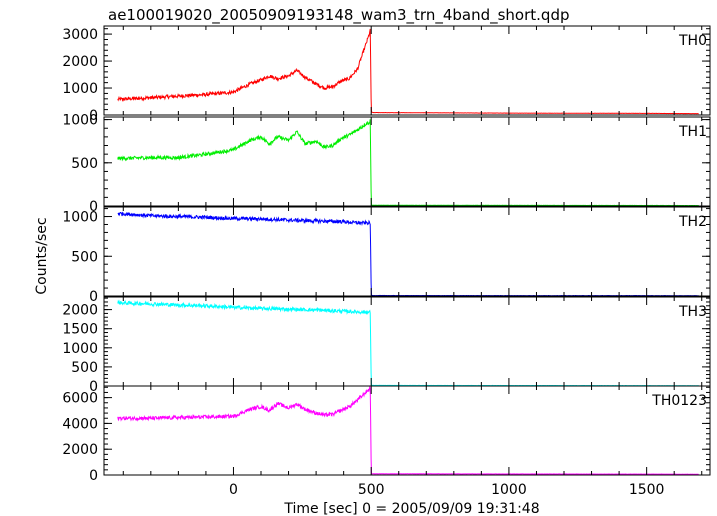  I want to click on y-axis-label: Counts/sec, so click(42, 255).